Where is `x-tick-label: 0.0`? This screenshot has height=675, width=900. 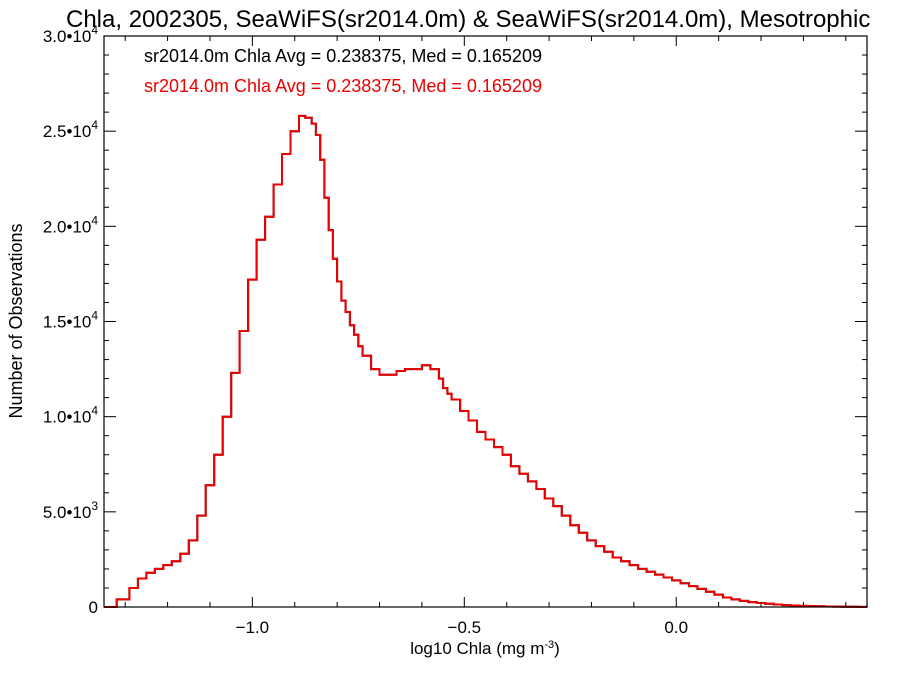 x-tick-label: 0.0 is located at coordinates (676, 627).